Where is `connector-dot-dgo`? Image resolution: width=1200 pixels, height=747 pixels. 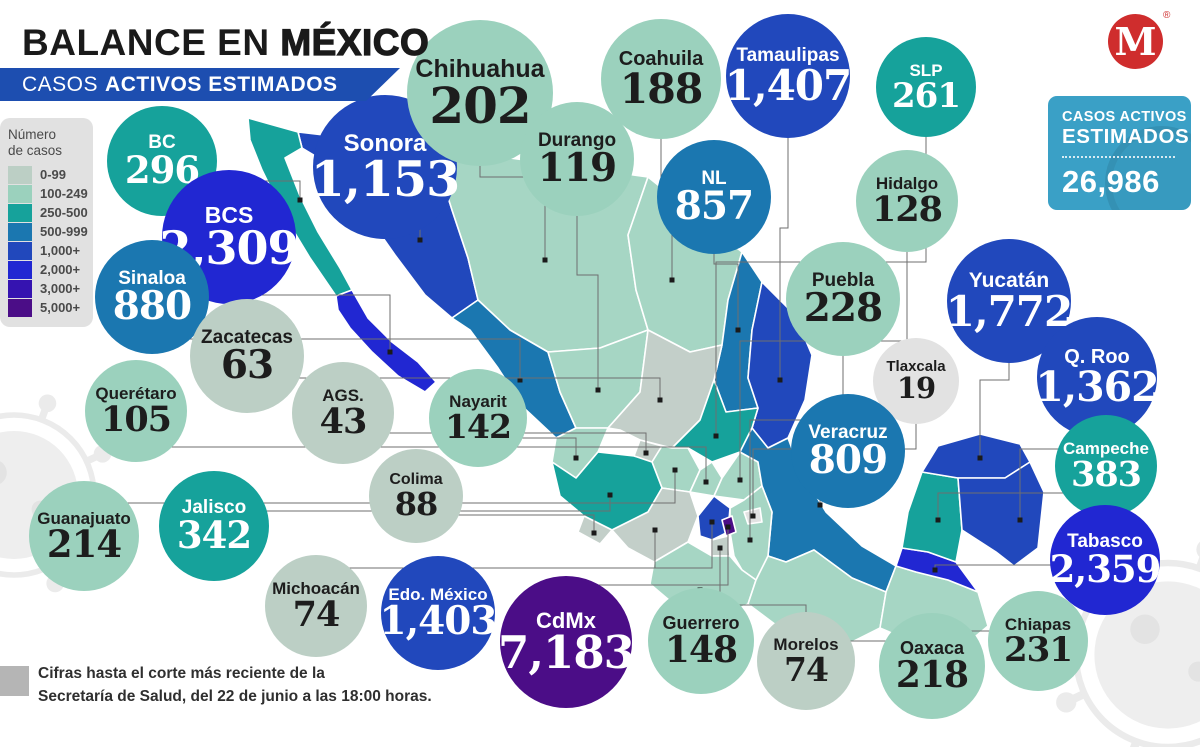 connector-dot-dgo is located at coordinates (598, 390).